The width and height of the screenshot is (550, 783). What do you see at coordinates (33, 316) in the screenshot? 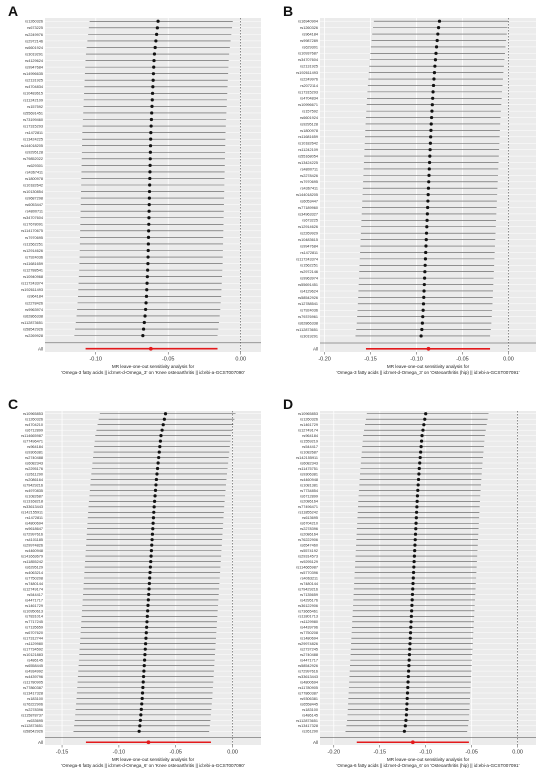
I see `snp-label: rs62866338` at bounding box center [33, 316].